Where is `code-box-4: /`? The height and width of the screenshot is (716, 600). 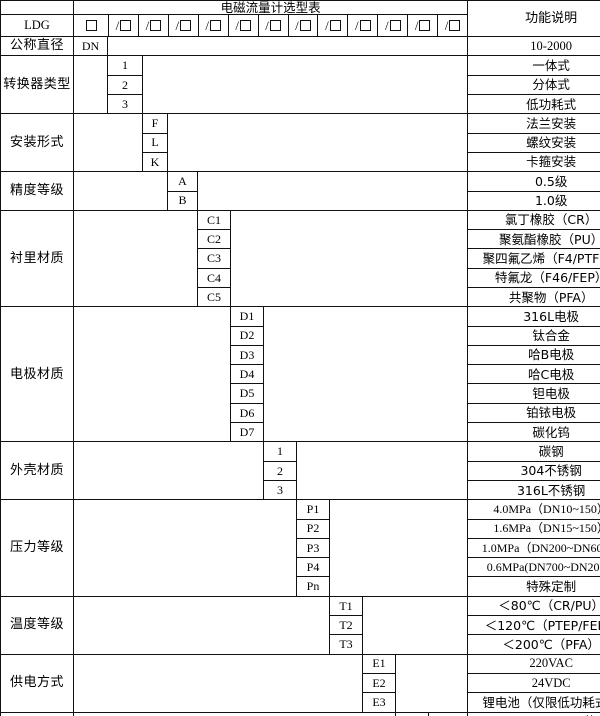
code-box-4: / is located at coordinates (212, 25).